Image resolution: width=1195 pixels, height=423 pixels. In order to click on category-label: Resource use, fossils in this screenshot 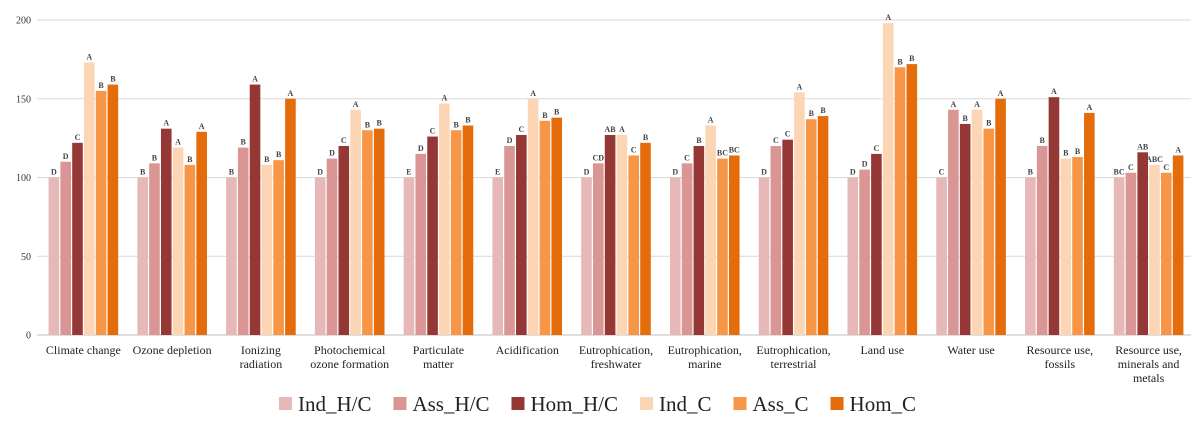, I will do `click(1060, 357)`.